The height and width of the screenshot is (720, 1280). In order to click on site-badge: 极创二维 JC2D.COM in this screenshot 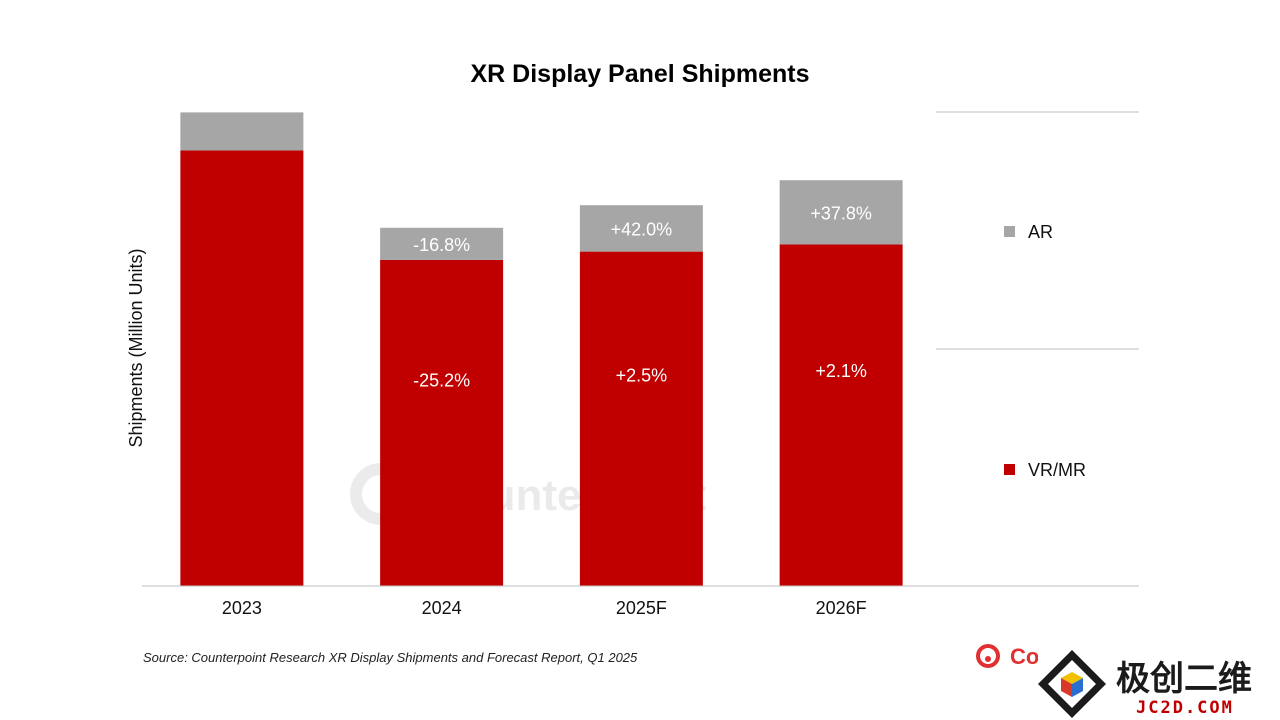, I will do `click(1159, 684)`.